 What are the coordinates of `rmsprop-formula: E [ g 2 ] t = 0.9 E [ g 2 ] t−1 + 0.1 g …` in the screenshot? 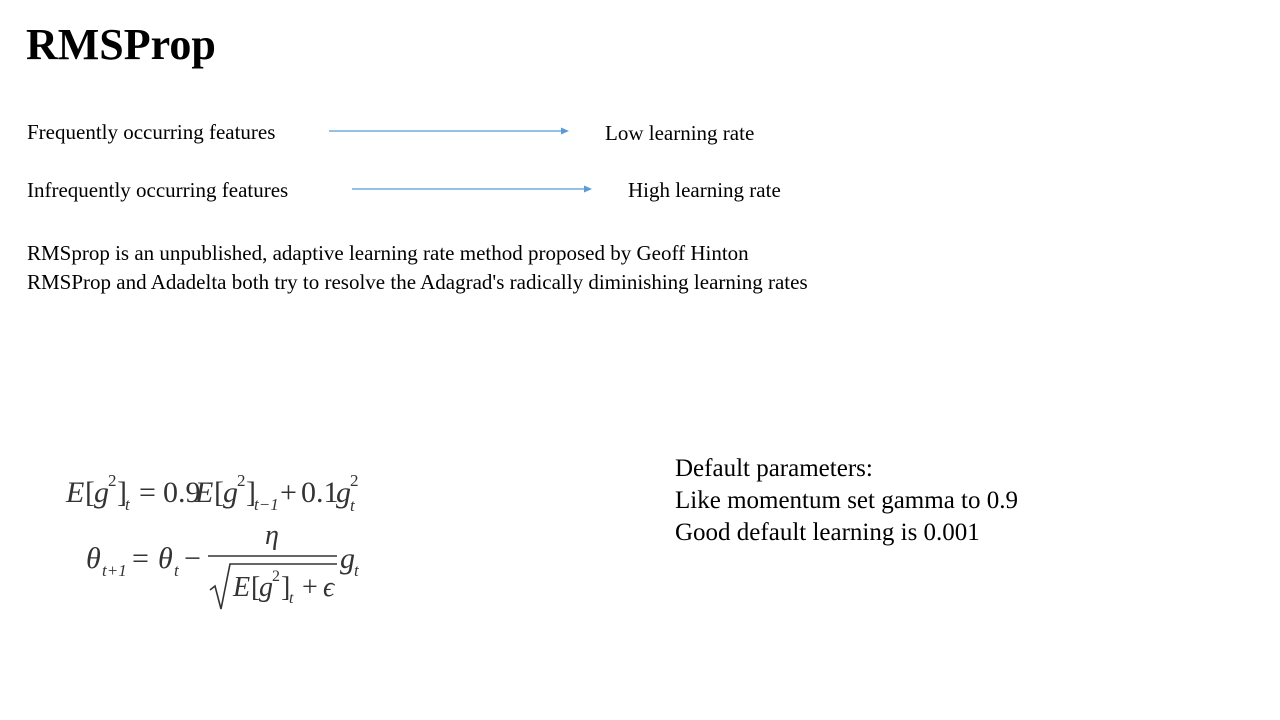 It's located at (212, 540).